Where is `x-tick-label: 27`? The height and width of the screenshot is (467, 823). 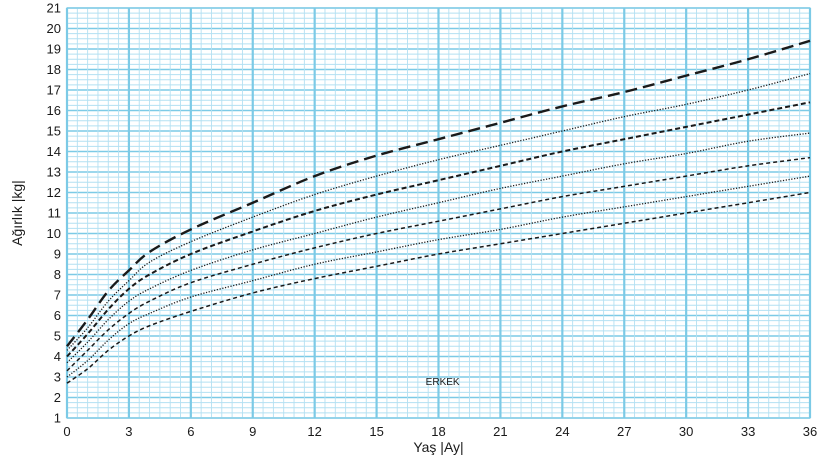
x-tick-label: 27 is located at coordinates (624, 431).